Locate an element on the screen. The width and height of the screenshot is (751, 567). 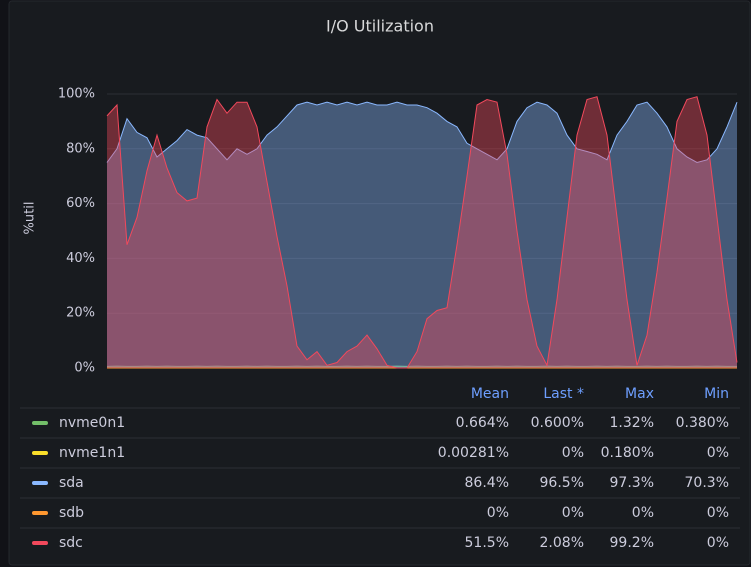
legend-stat: 0.380% is located at coordinates (702, 423).